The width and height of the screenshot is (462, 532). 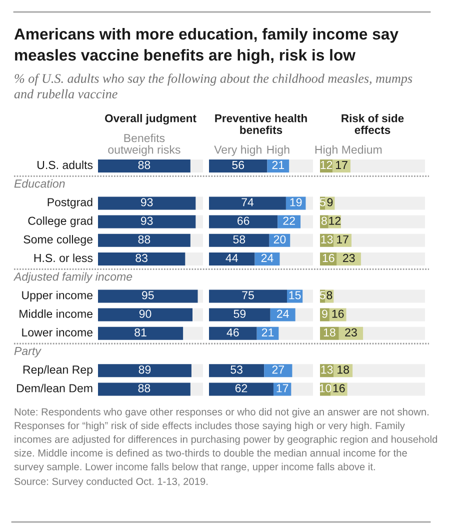 I want to click on y-tick-label: Dem/lean Dem, so click(x=54, y=388).